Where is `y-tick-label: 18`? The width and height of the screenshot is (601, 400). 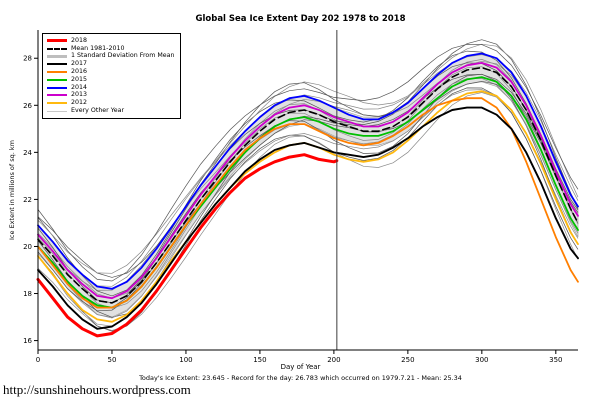
y-tick-label: 18 is located at coordinates (27, 294).